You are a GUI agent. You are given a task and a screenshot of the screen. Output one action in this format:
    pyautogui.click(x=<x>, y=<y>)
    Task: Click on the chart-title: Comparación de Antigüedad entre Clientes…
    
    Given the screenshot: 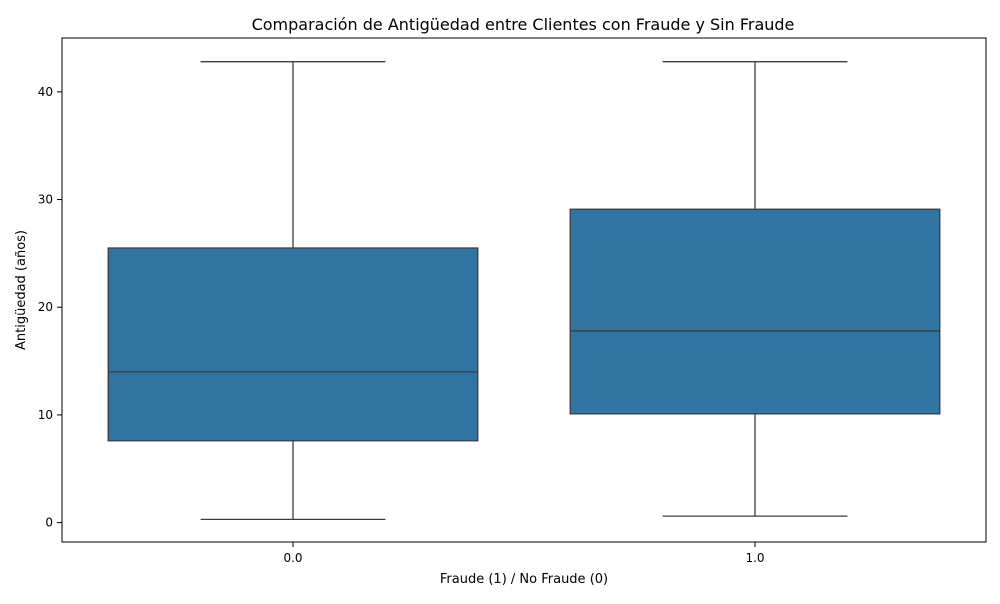 What is the action you would take?
    pyautogui.click(x=523, y=24)
    